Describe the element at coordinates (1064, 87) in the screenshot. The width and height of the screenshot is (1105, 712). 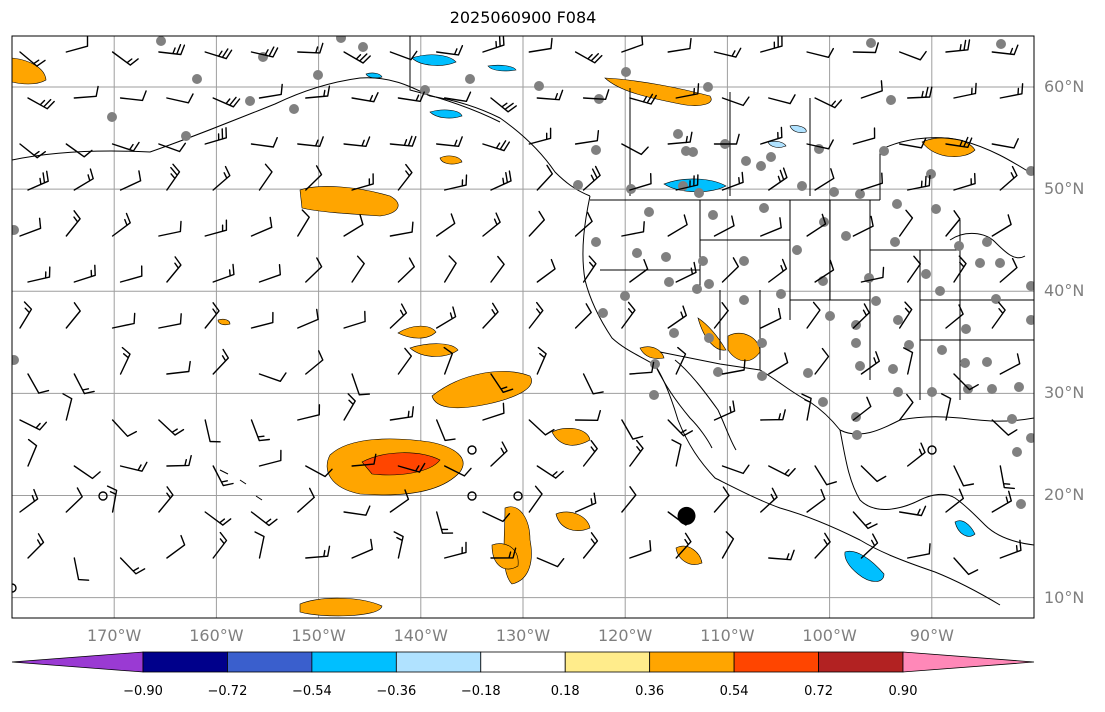
I see `latitude-label: 60°N` at that location.